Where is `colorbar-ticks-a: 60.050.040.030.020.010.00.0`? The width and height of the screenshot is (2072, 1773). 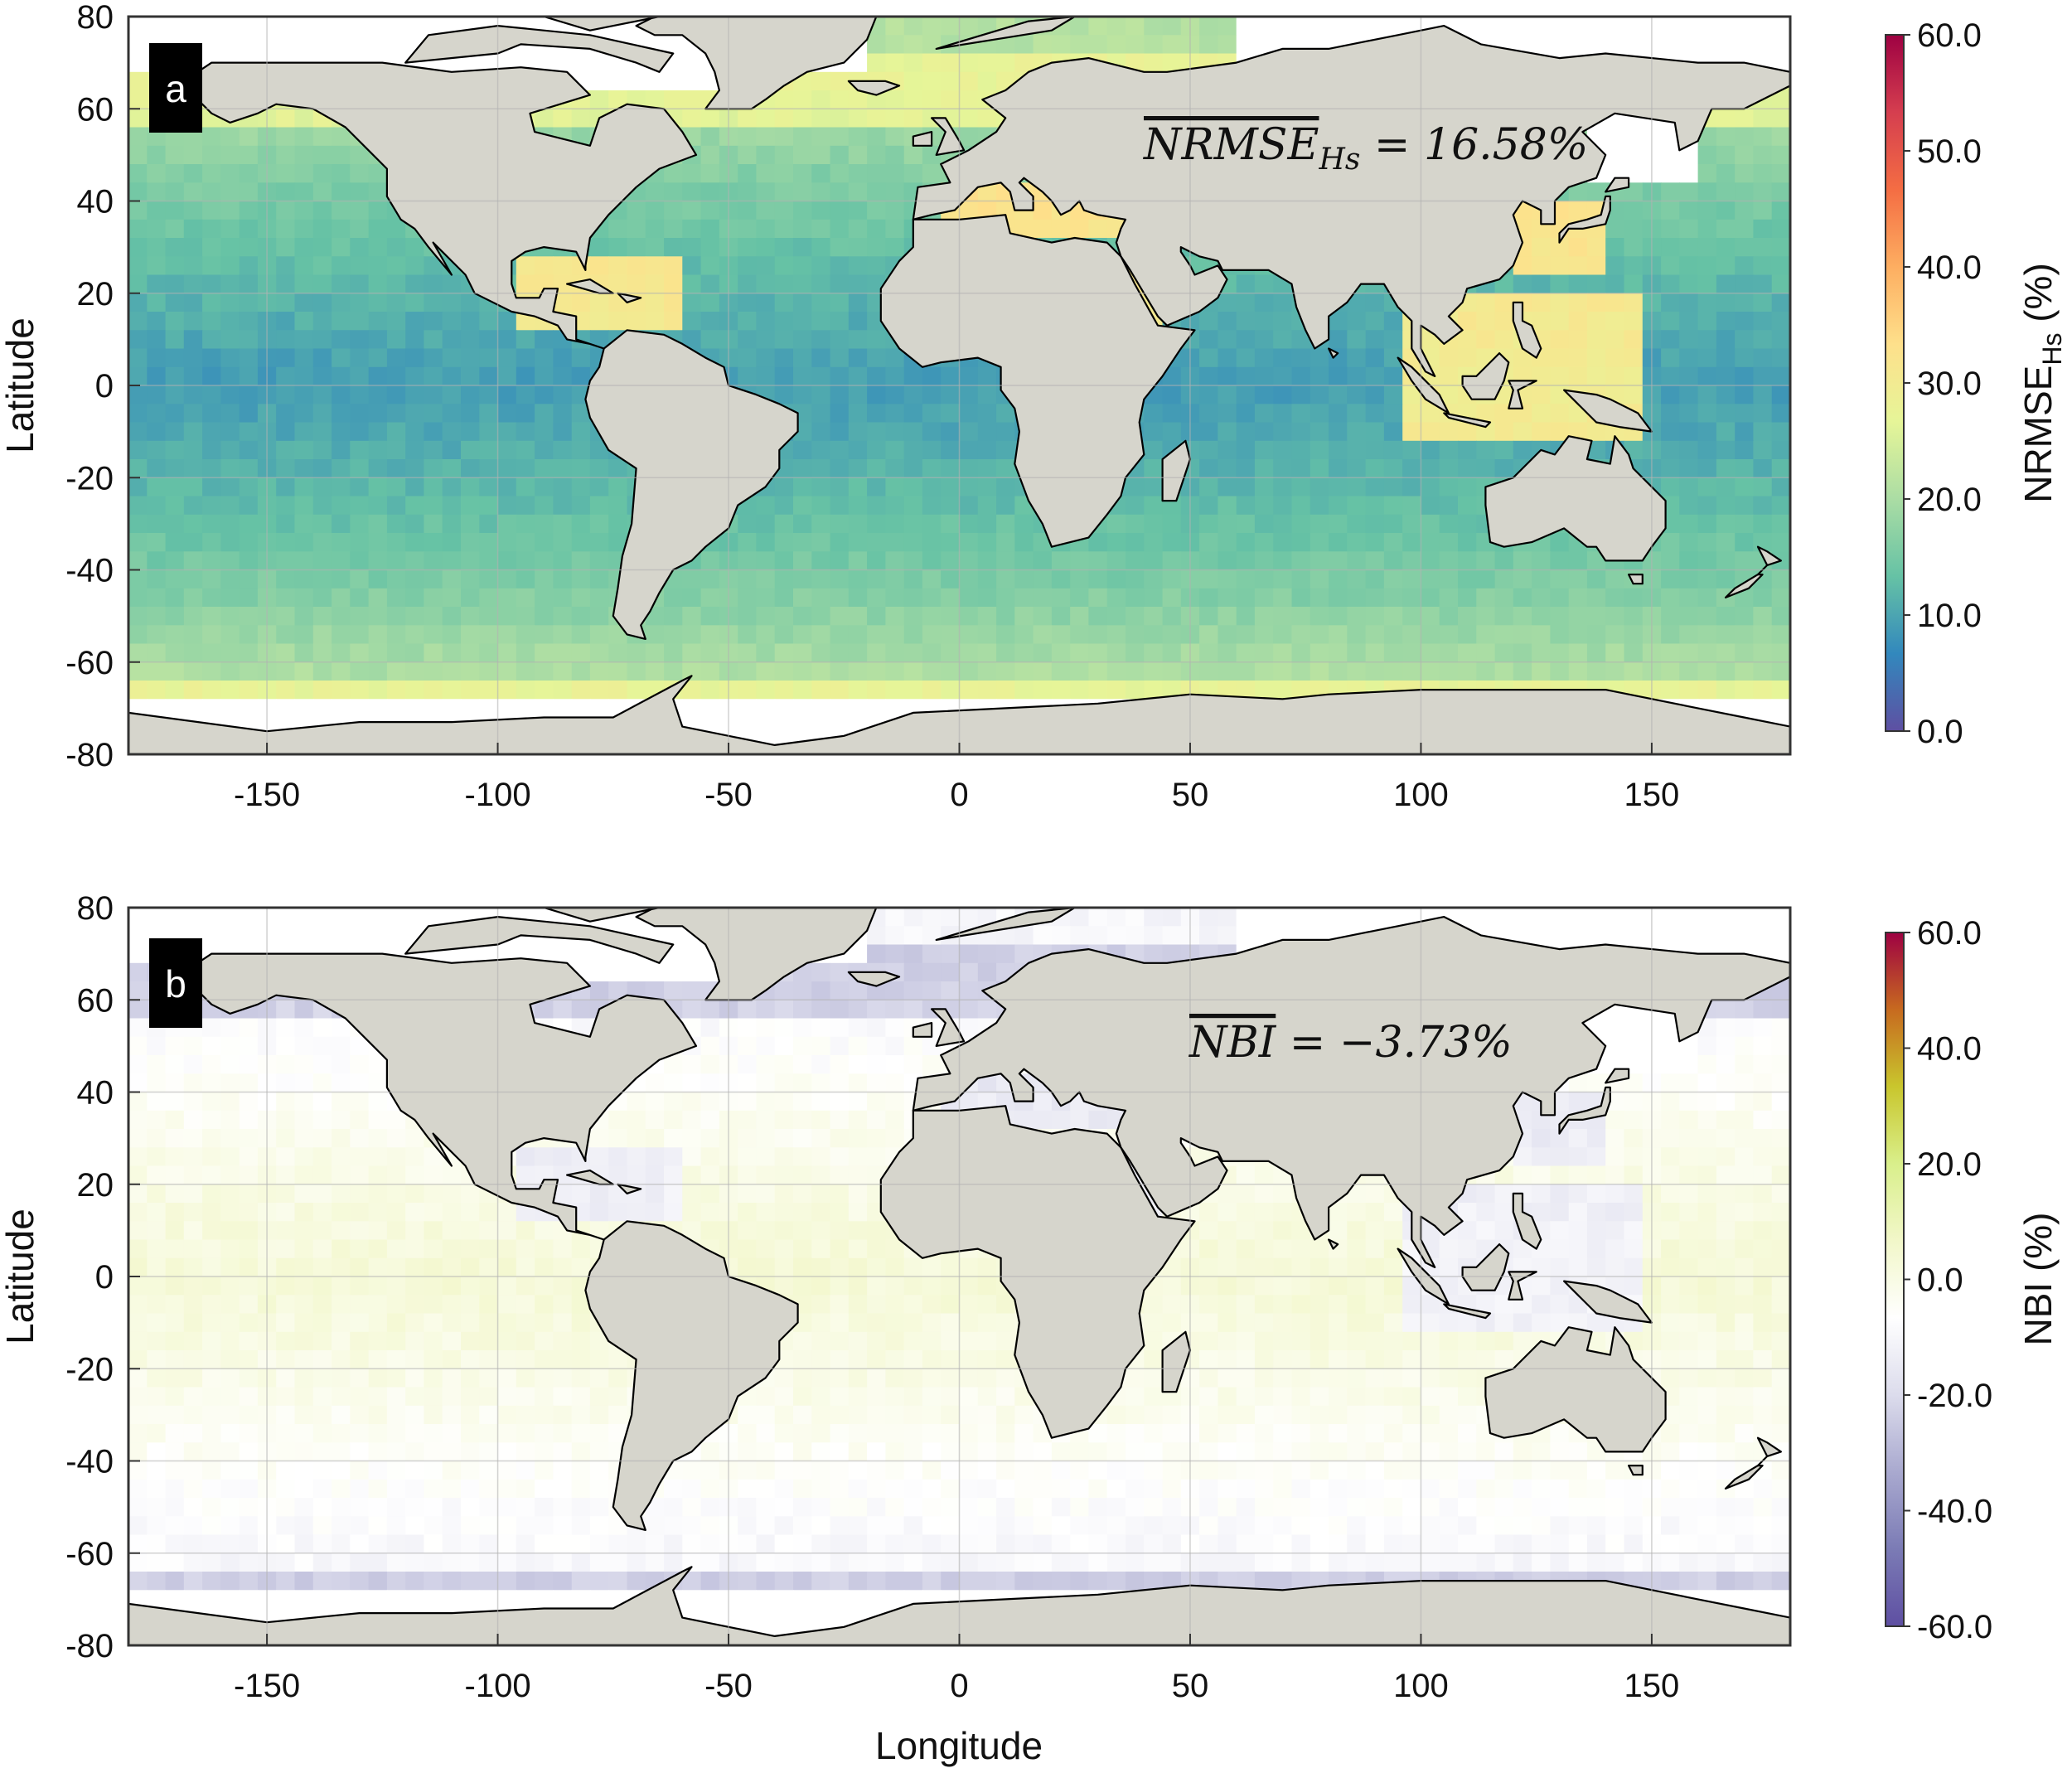 colorbar-ticks-a: 60.050.040.030.020.010.00.0 is located at coordinates (1943, 383).